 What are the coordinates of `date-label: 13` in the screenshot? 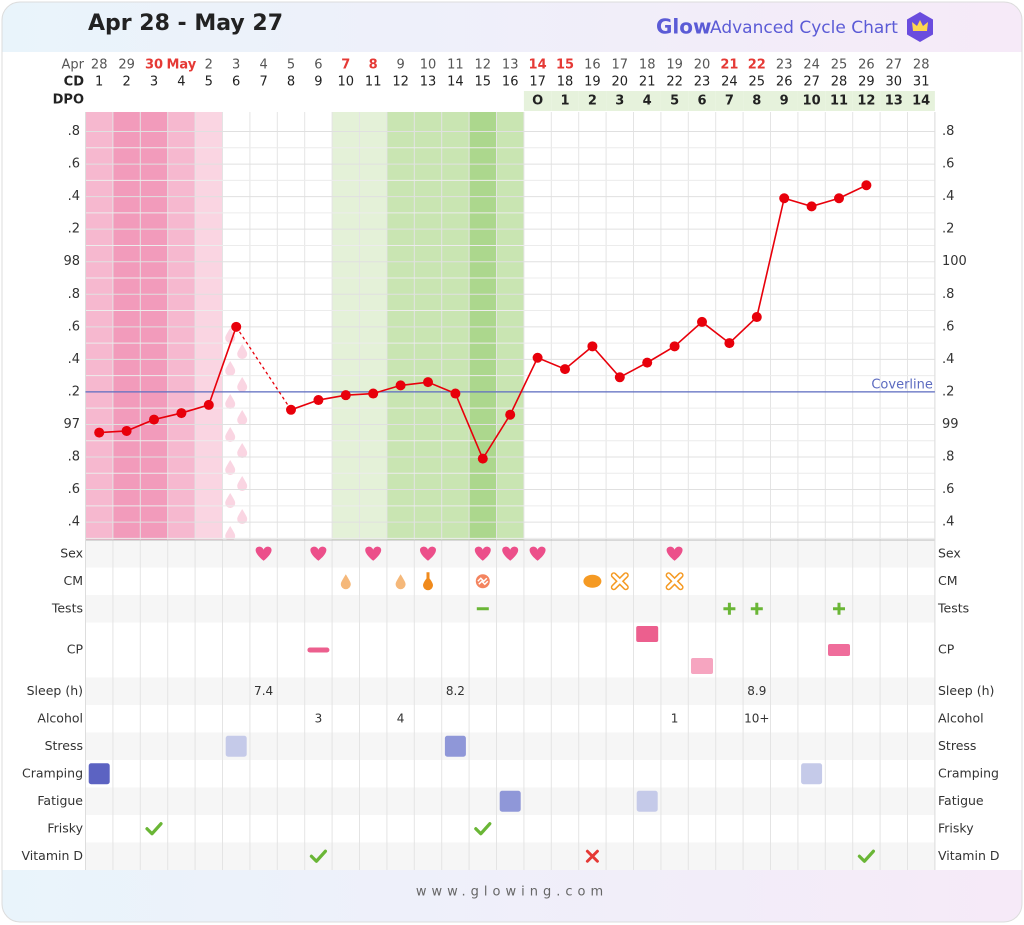 It's located at (510, 65).